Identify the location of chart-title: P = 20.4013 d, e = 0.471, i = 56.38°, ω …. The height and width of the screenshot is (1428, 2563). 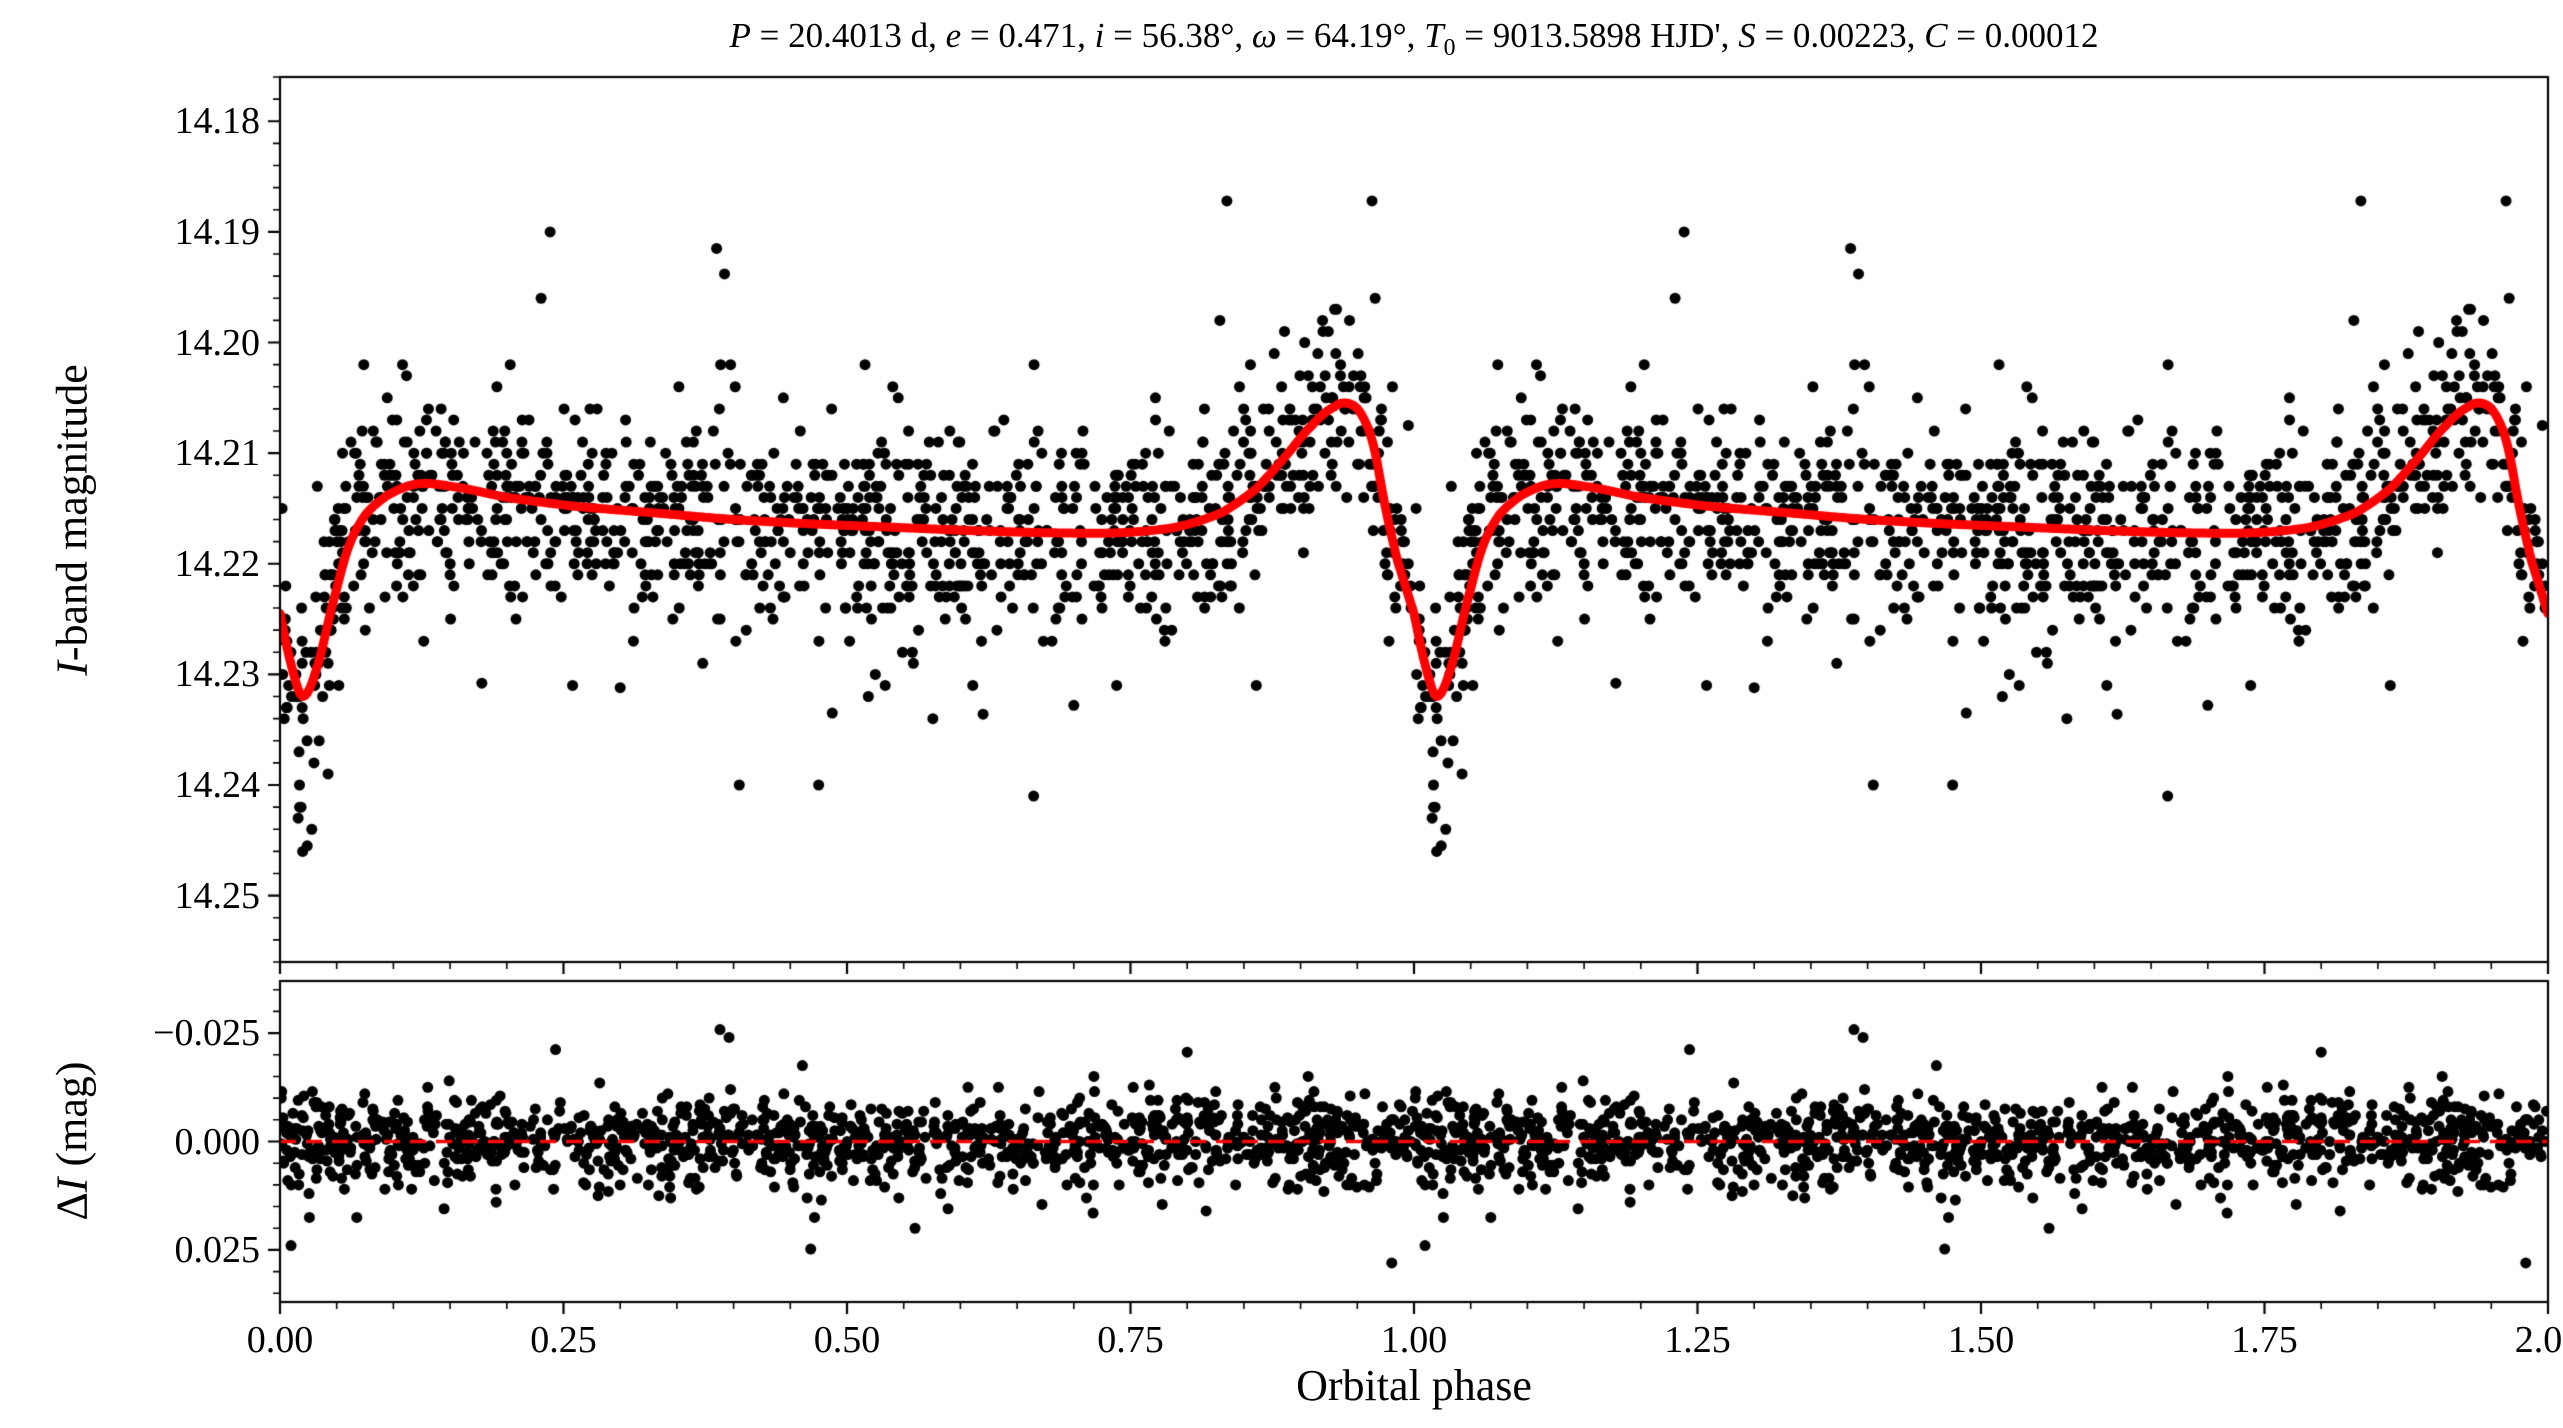
(1414, 38).